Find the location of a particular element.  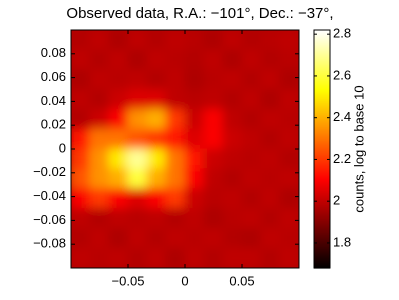

colorbar-tick-label: 2 is located at coordinates (336, 200).